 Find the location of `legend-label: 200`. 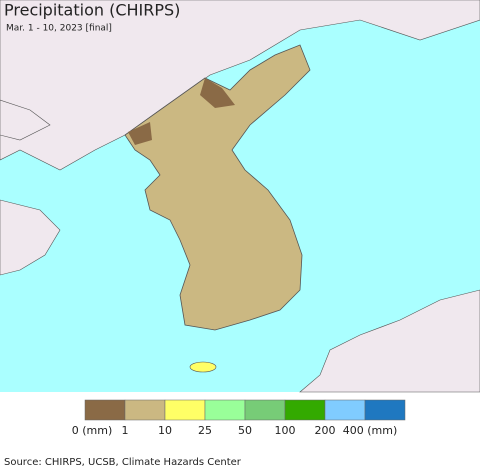

legend-label: 200 is located at coordinates (325, 430).